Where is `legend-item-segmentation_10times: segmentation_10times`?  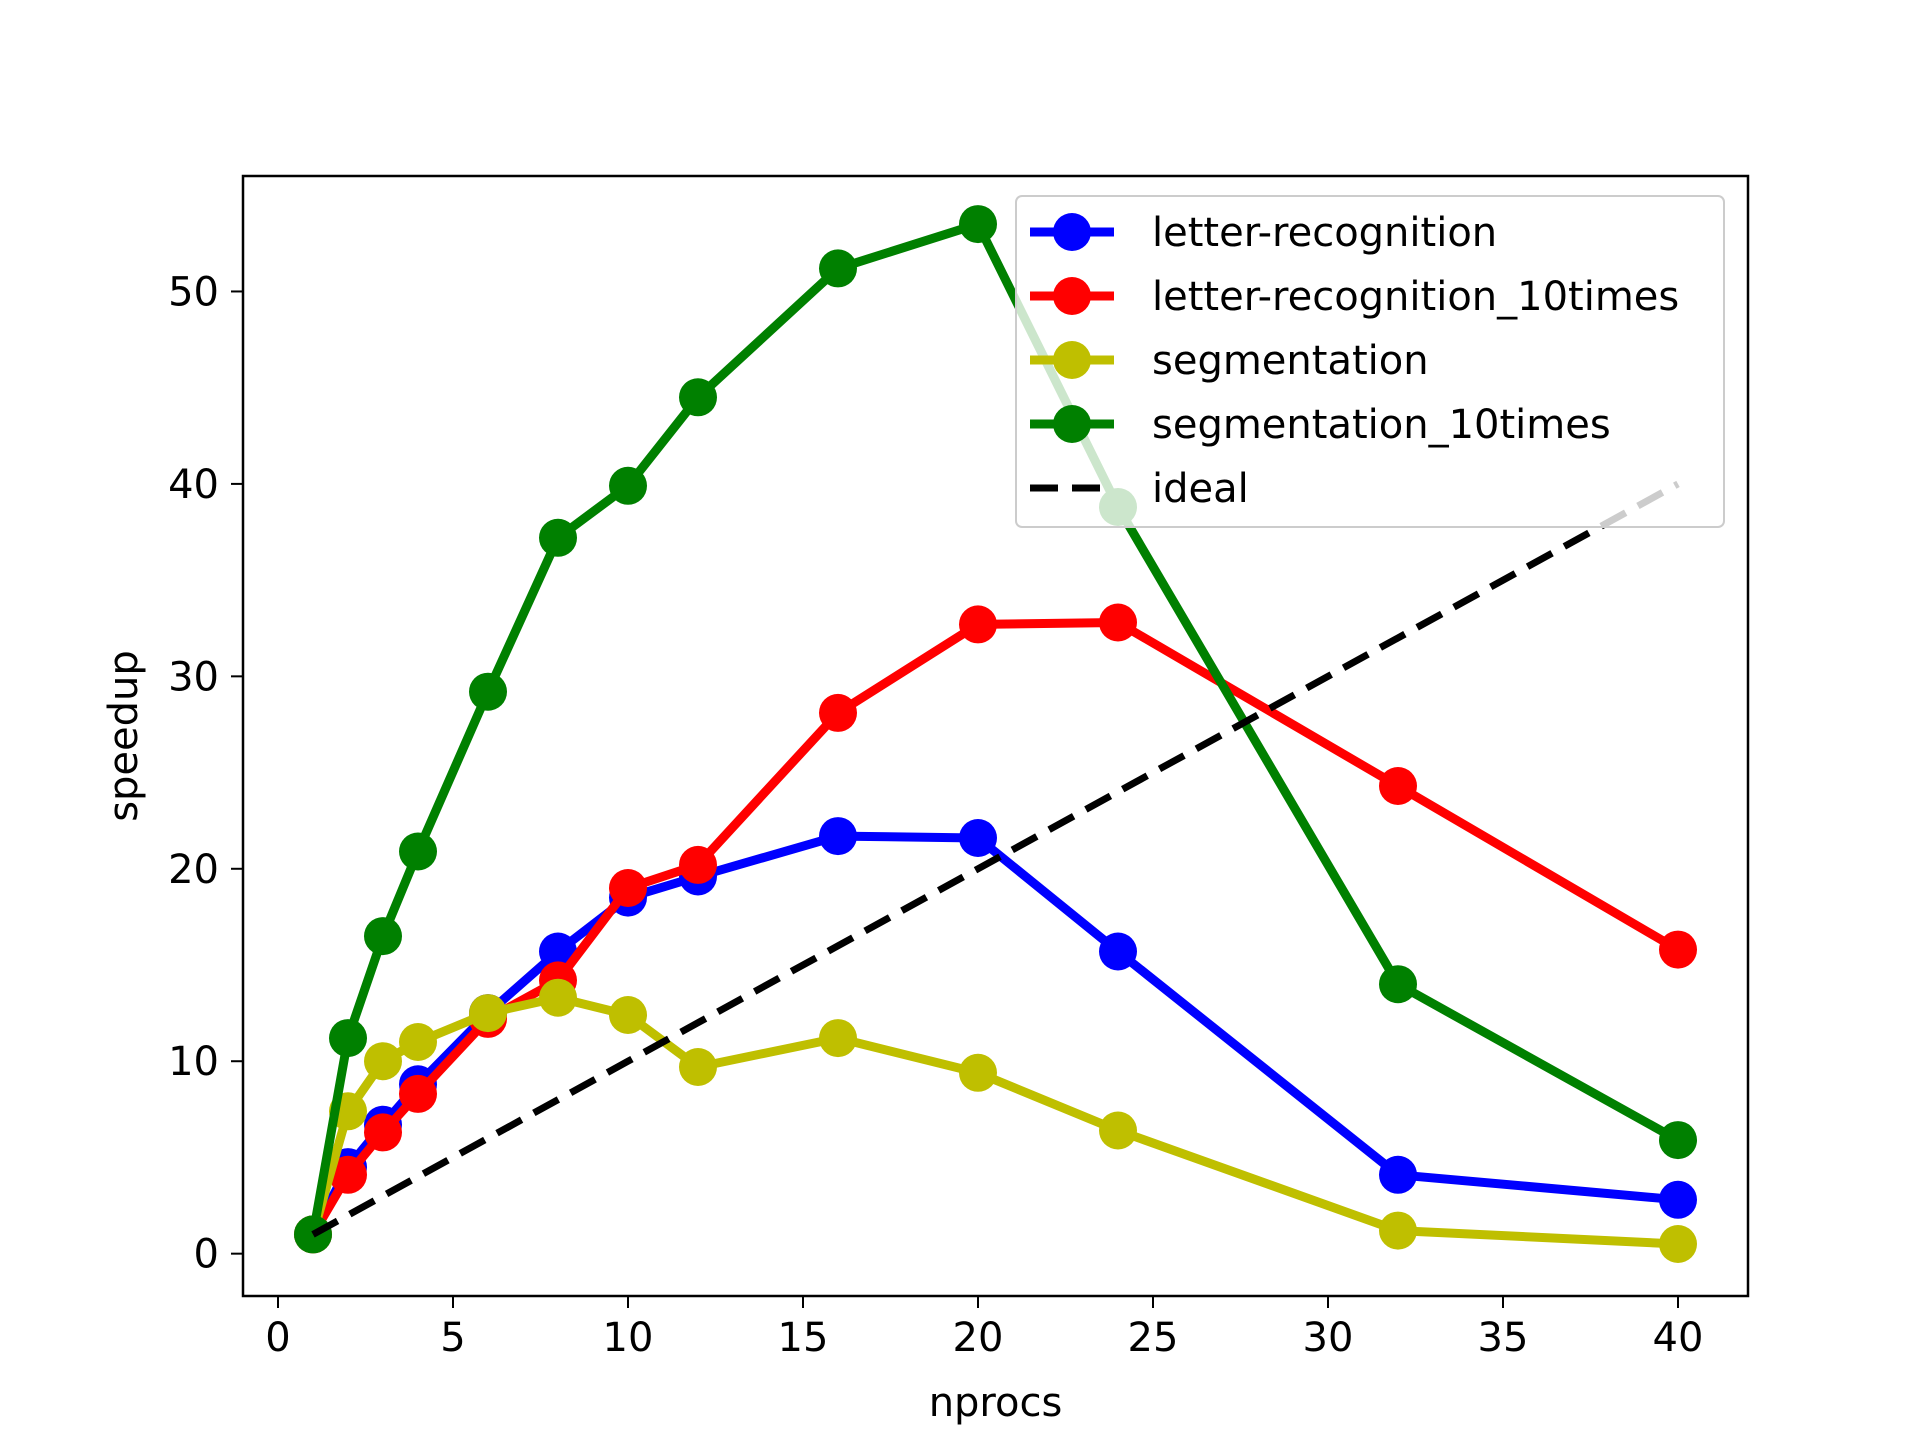 legend-item-segmentation_10times: segmentation_10times is located at coordinates (1320, 425).